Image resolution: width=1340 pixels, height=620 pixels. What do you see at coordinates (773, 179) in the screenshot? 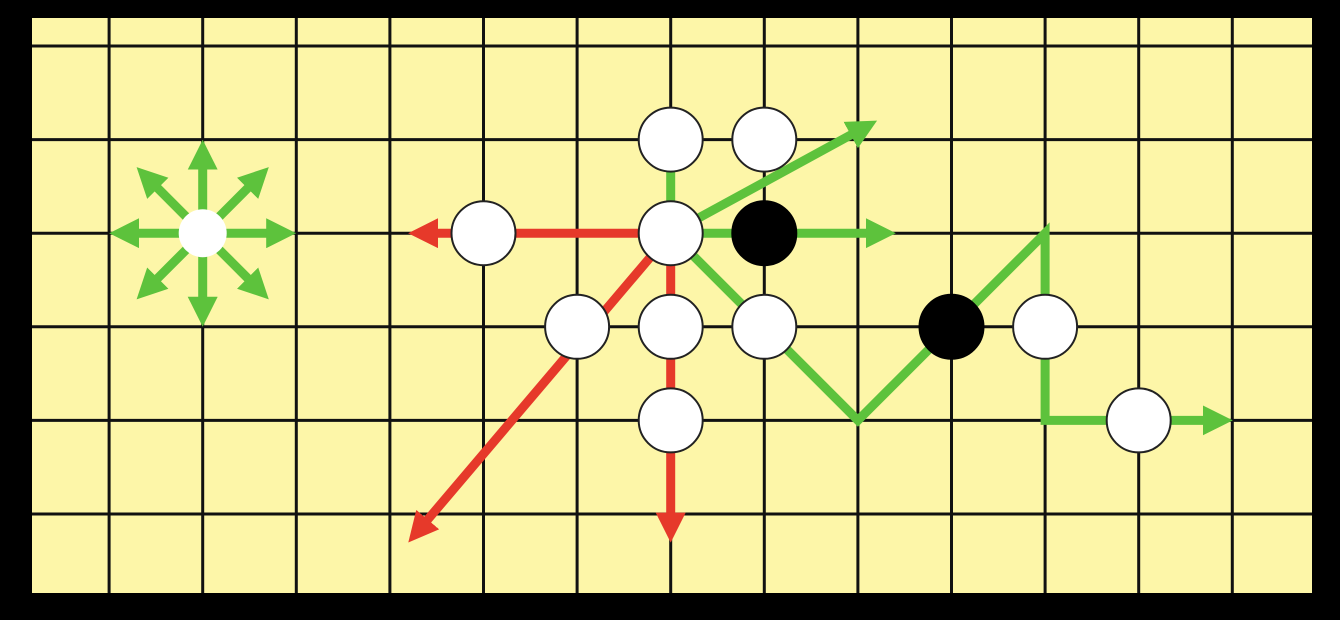
I see `move-arrow-up-right-allowed` at bounding box center [773, 179].